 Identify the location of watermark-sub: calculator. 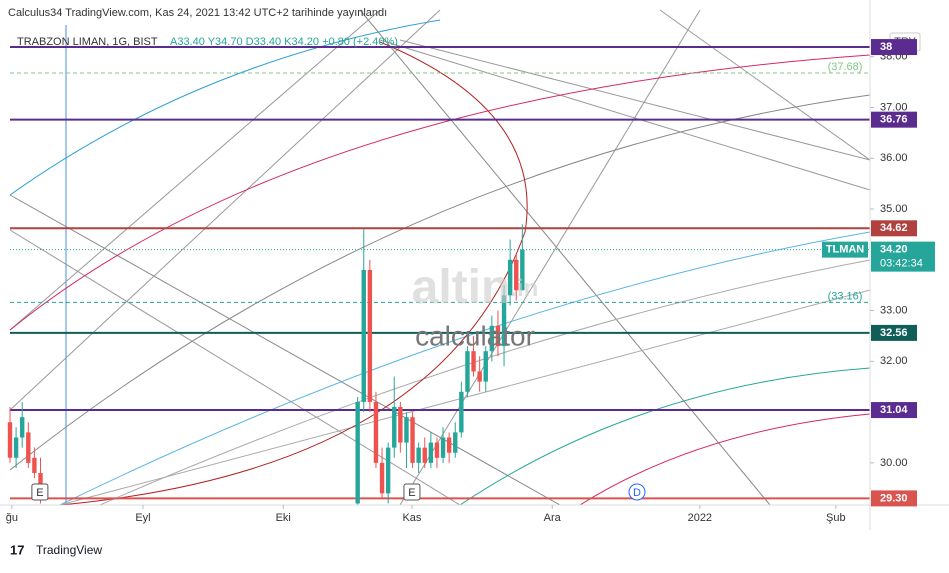
(475, 335).